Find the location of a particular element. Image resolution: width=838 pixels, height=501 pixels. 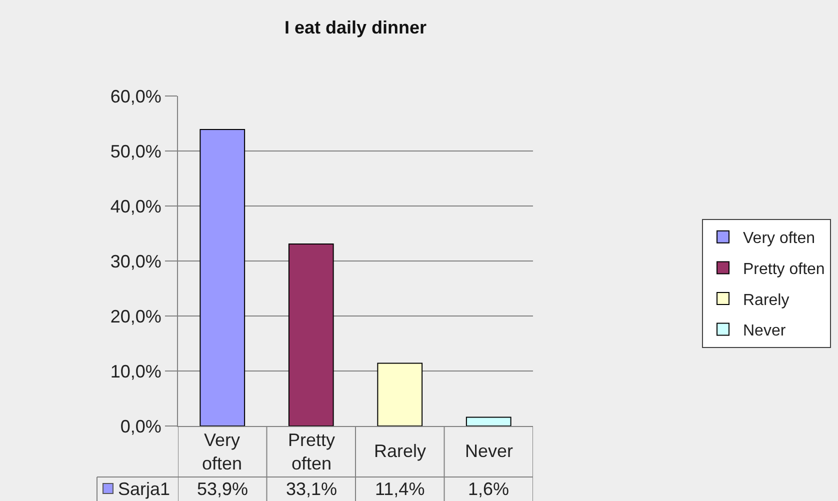

y-tick-label: 30,0% is located at coordinates (136, 261).